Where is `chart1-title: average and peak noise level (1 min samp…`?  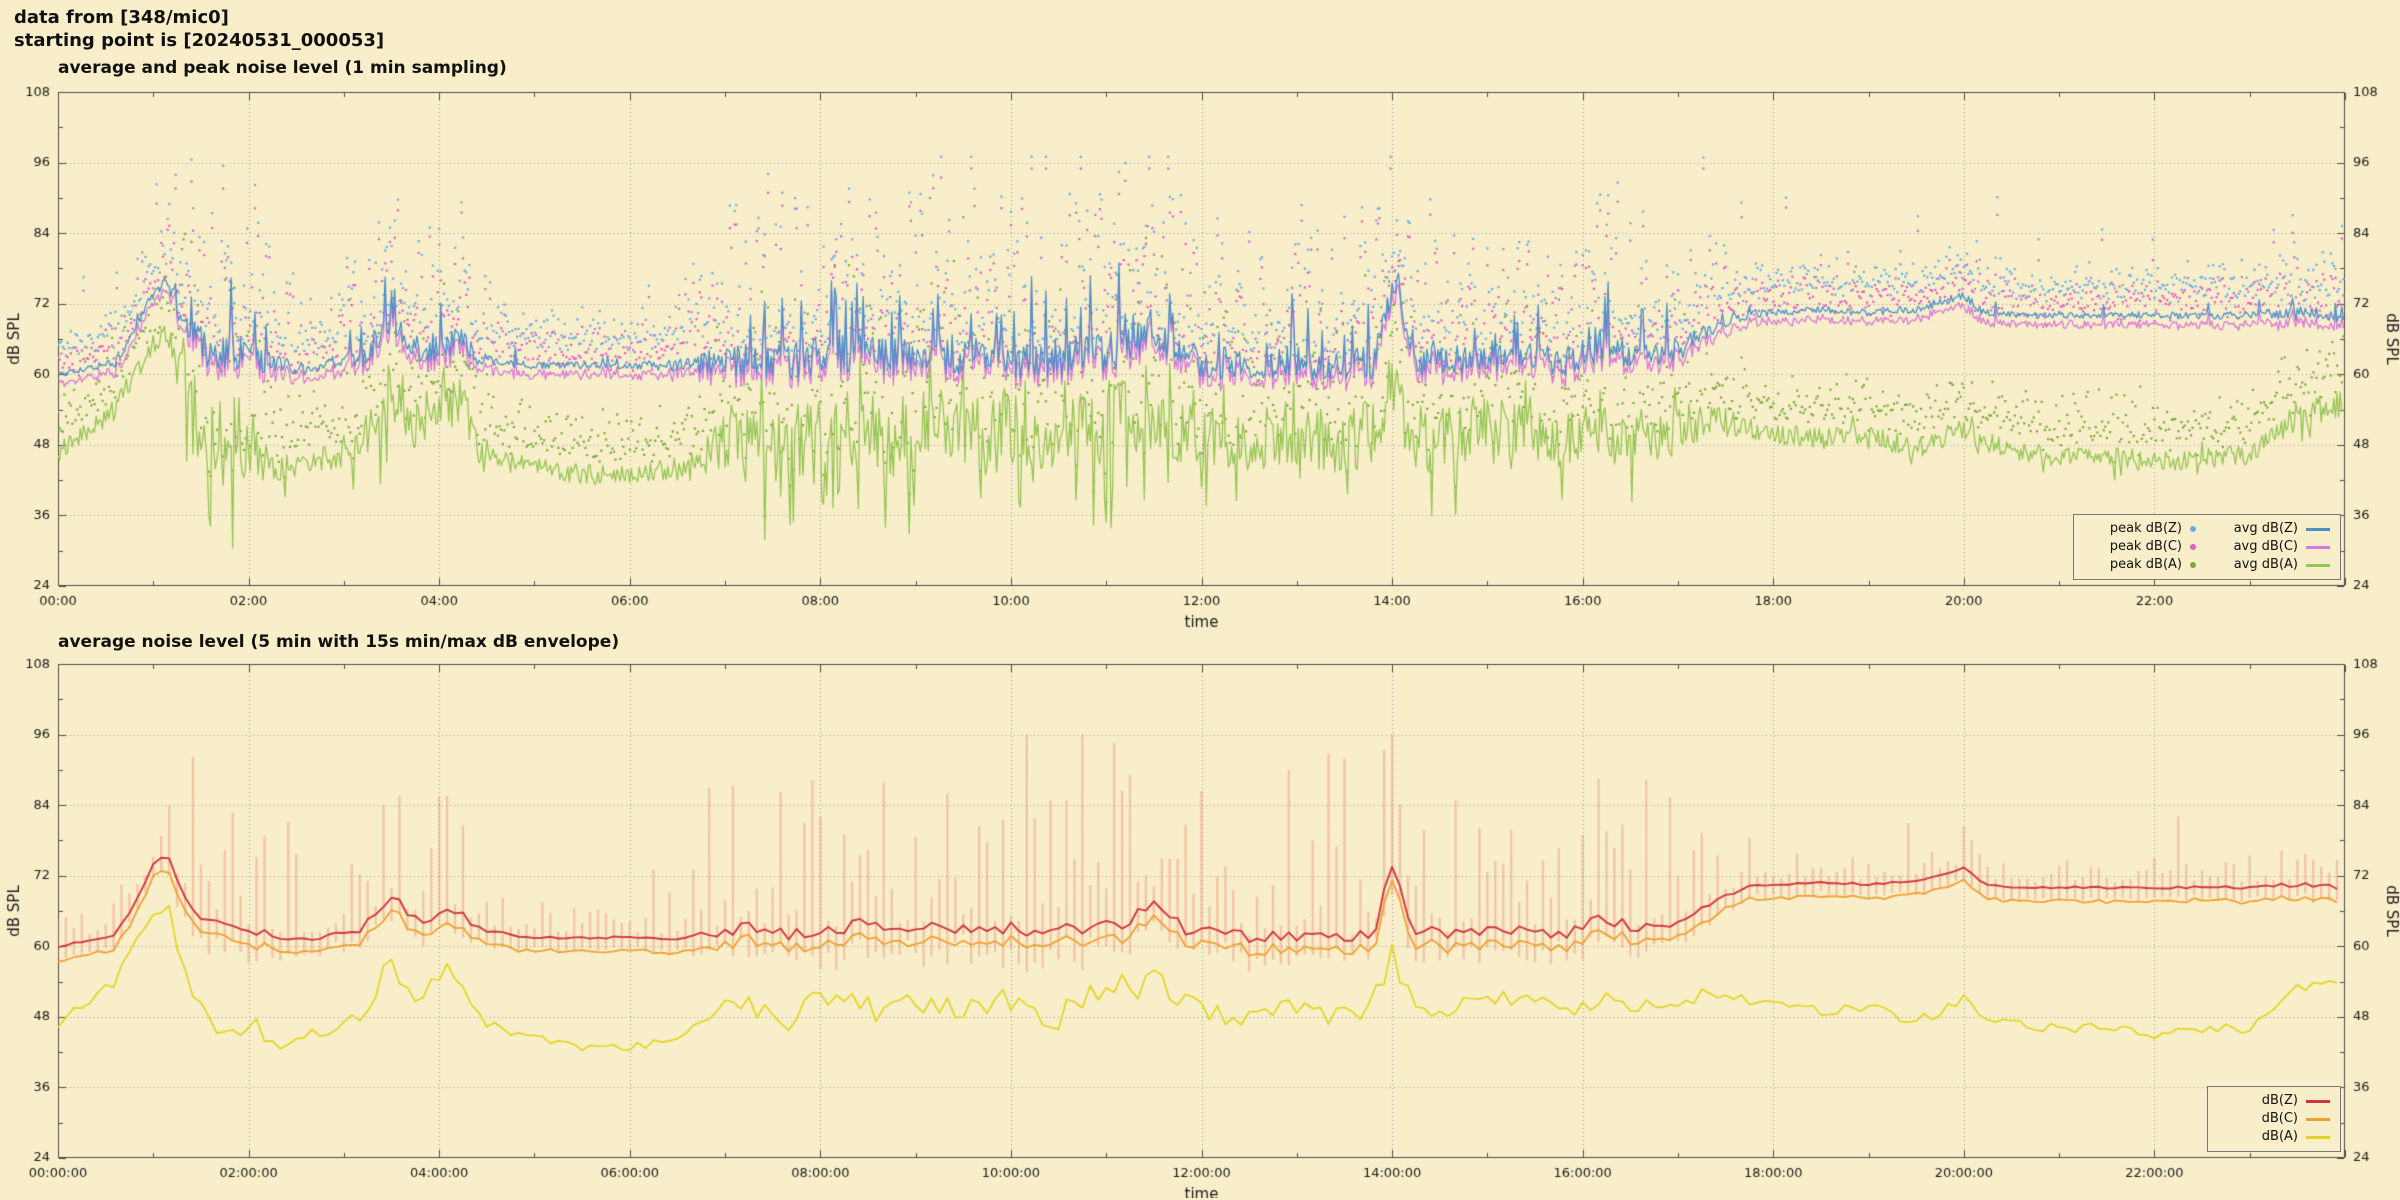 chart1-title: average and peak noise level (1 min samp… is located at coordinates (282, 68).